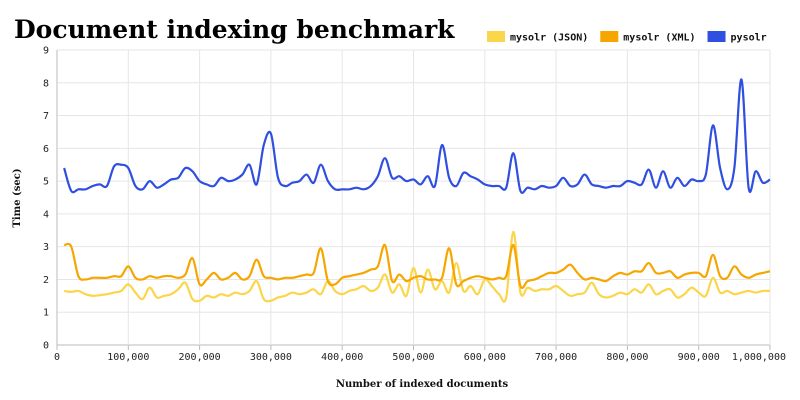 Image resolution: width=800 pixels, height=400 pixels. Describe the element at coordinates (46, 247) in the screenshot. I see `y-tick-label: 3` at that location.